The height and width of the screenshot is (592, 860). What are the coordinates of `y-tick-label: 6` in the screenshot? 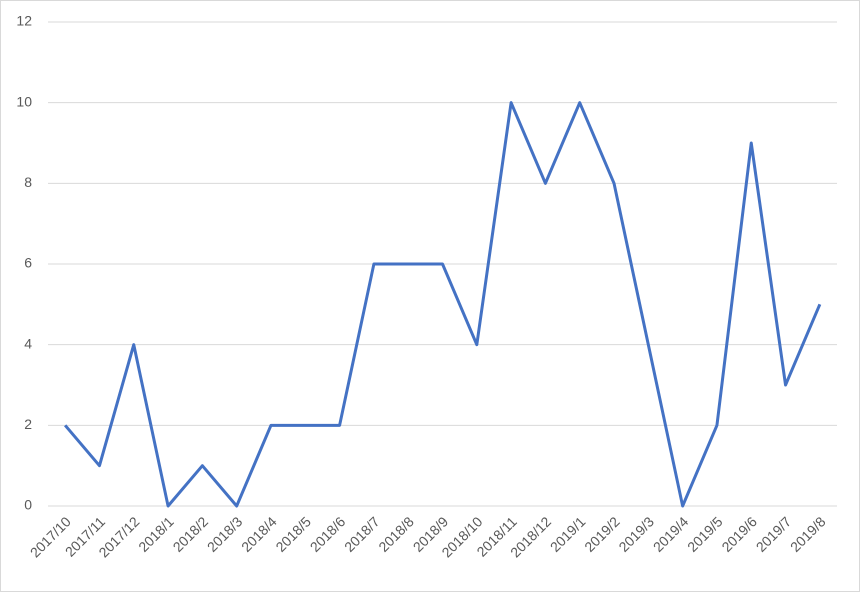 It's located at (28, 263).